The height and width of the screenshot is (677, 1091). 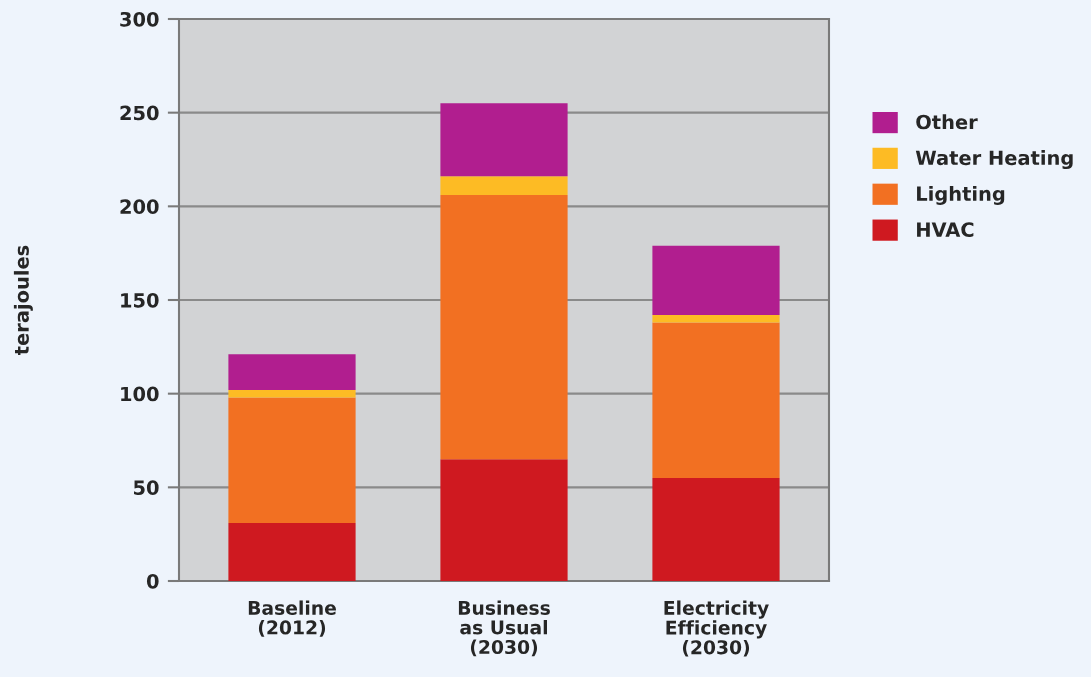 I want to click on y-axis-title: terajoules, so click(x=23, y=300).